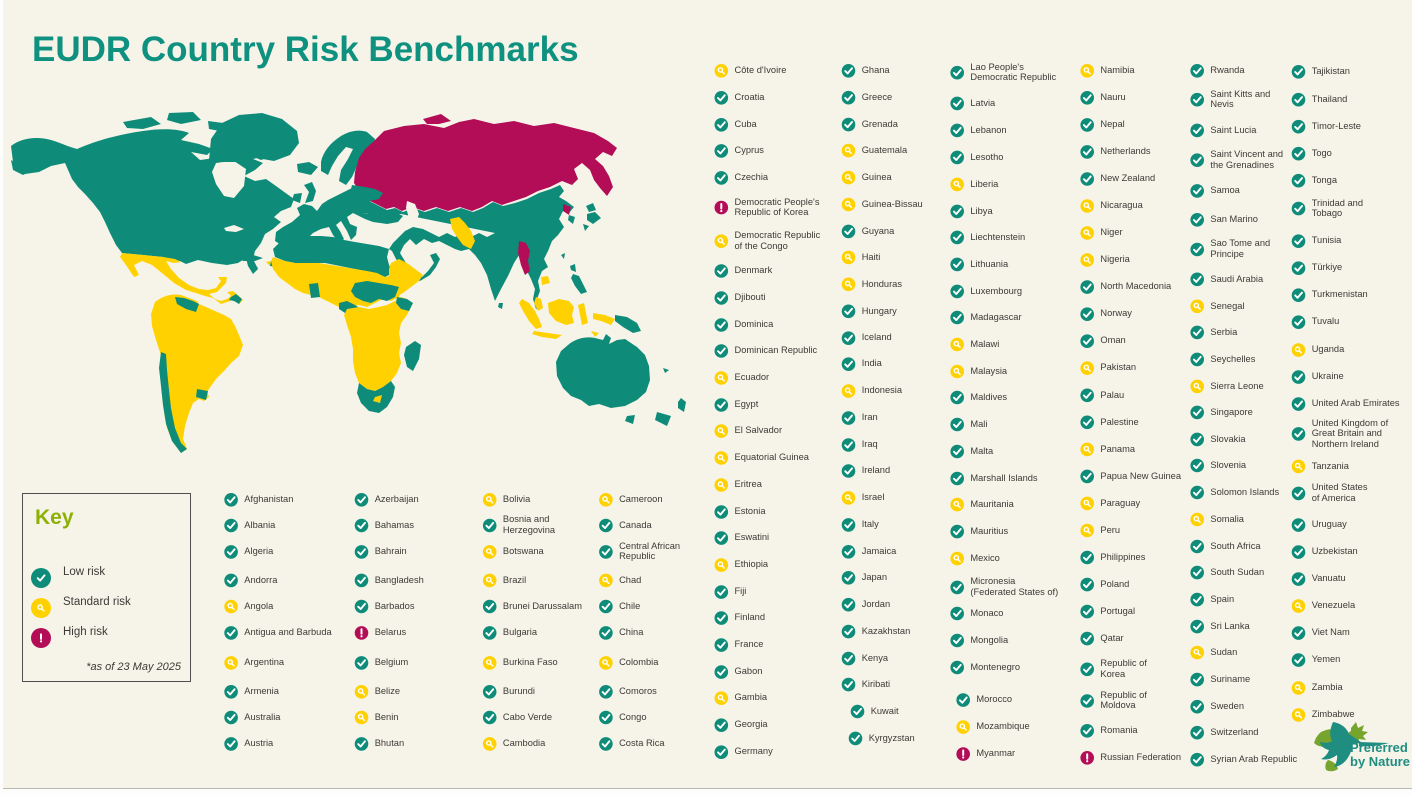  I want to click on svg-text: by Nature, so click(1380, 761).